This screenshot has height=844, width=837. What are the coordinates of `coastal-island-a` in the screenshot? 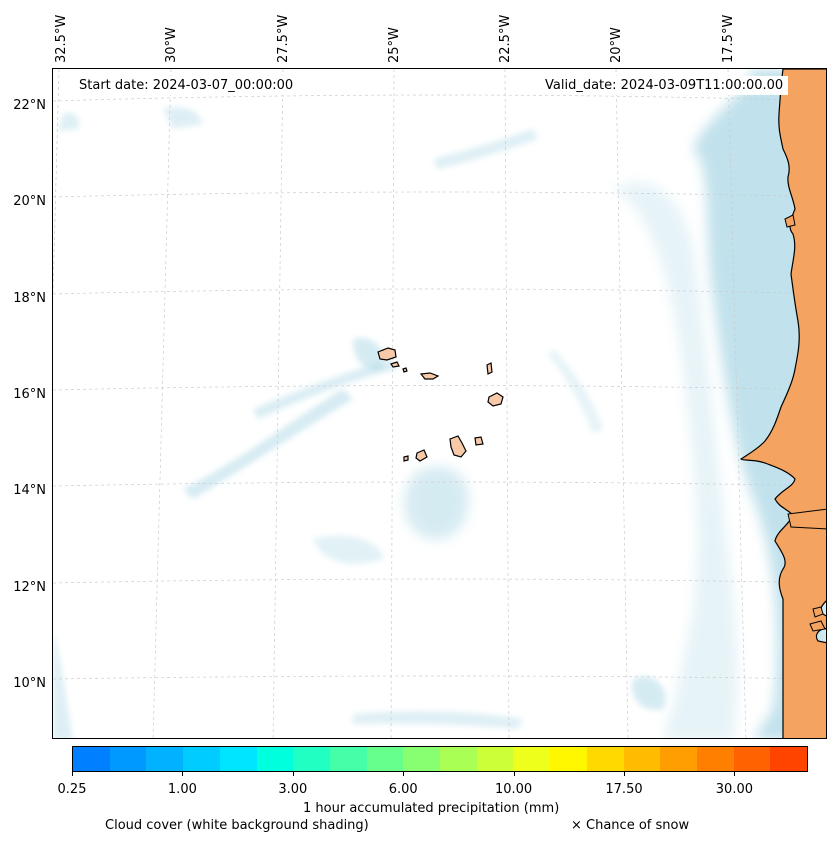 It's located at (818, 612).